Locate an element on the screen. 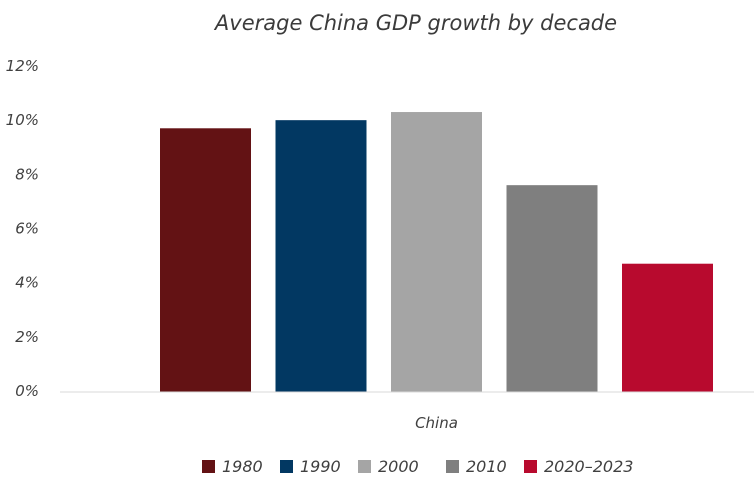  y-tick-label: 2% is located at coordinates (27, 337).